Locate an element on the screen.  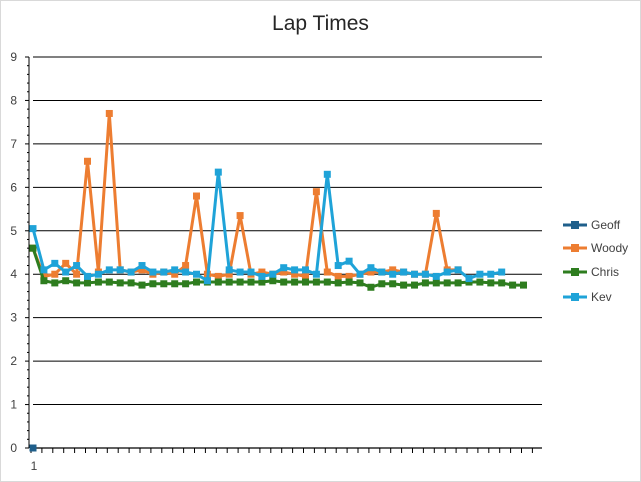
y-tick-label: 4 is located at coordinates (13, 274).